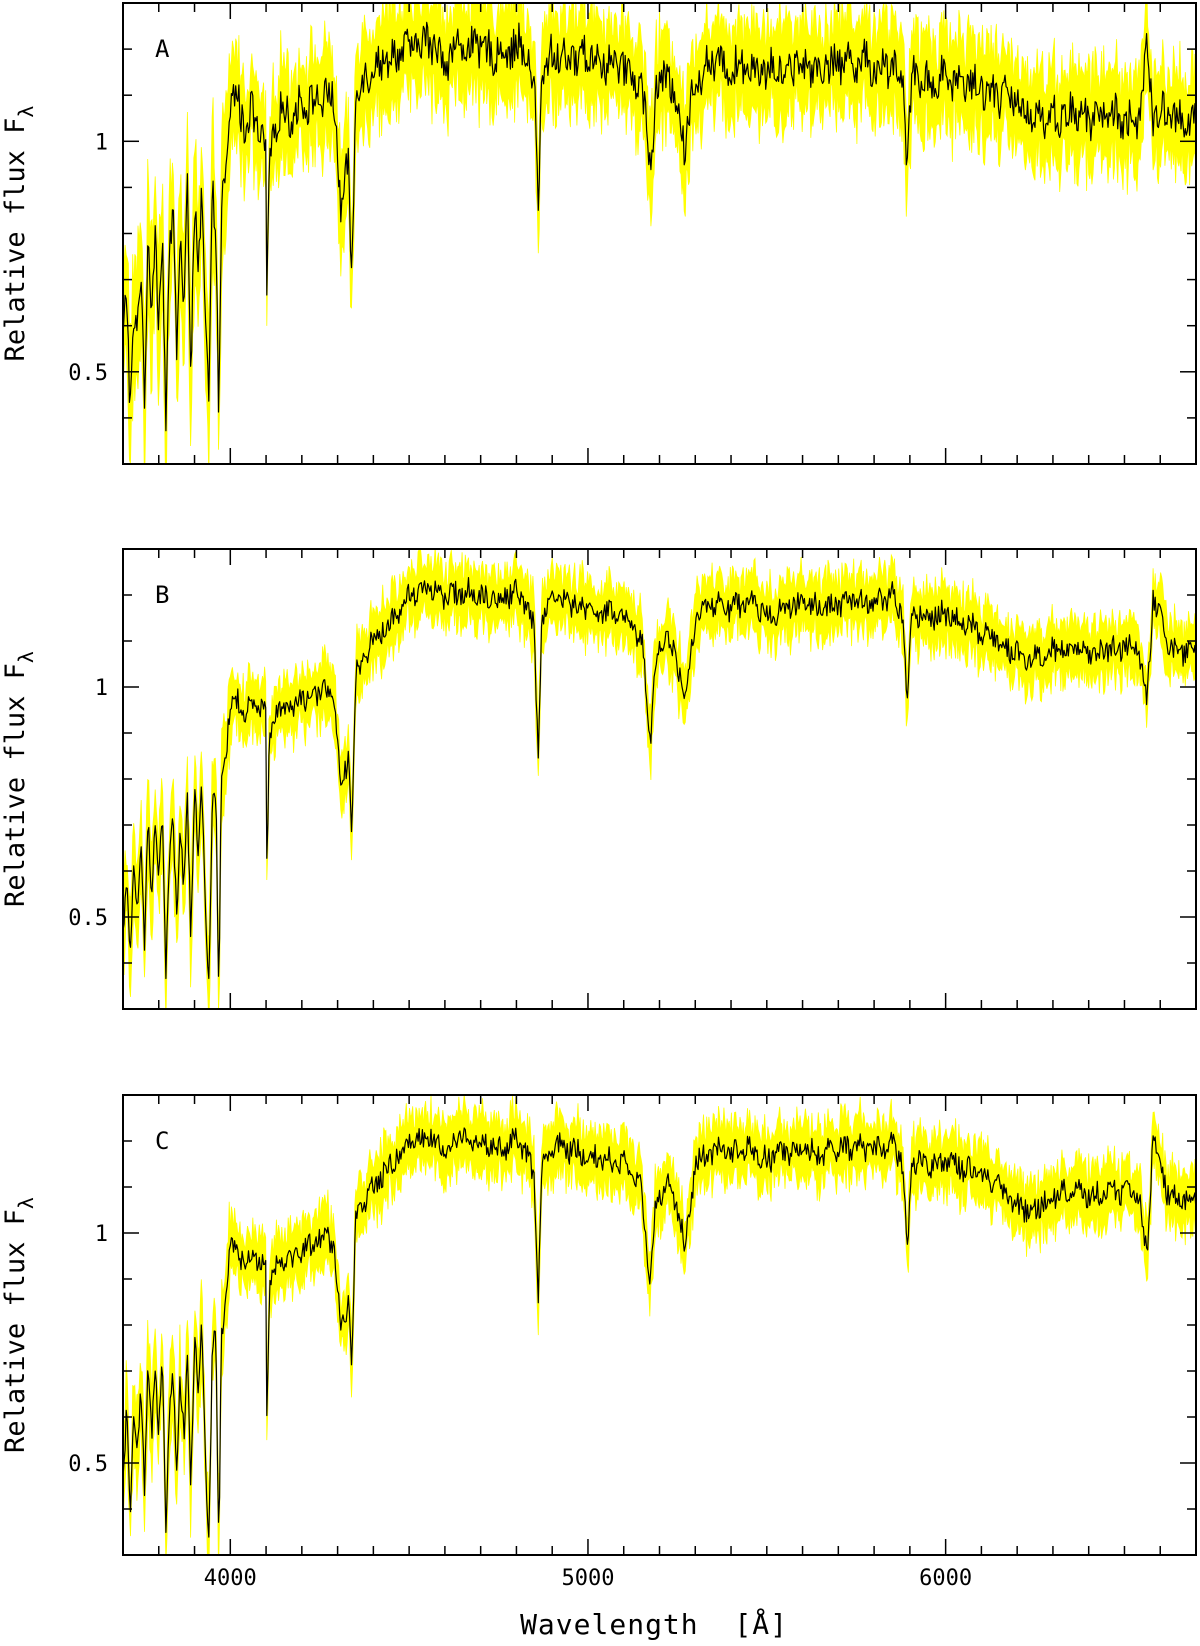 The height and width of the screenshot is (1646, 1200). Describe the element at coordinates (162, 49) in the screenshot. I see `panel-letter: A` at that location.